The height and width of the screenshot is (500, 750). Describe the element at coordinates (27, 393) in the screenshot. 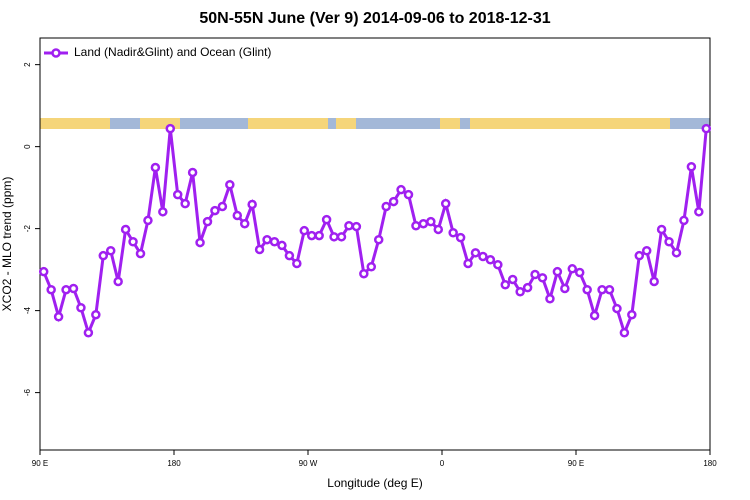

I see `y-tick-label: -6` at that location.